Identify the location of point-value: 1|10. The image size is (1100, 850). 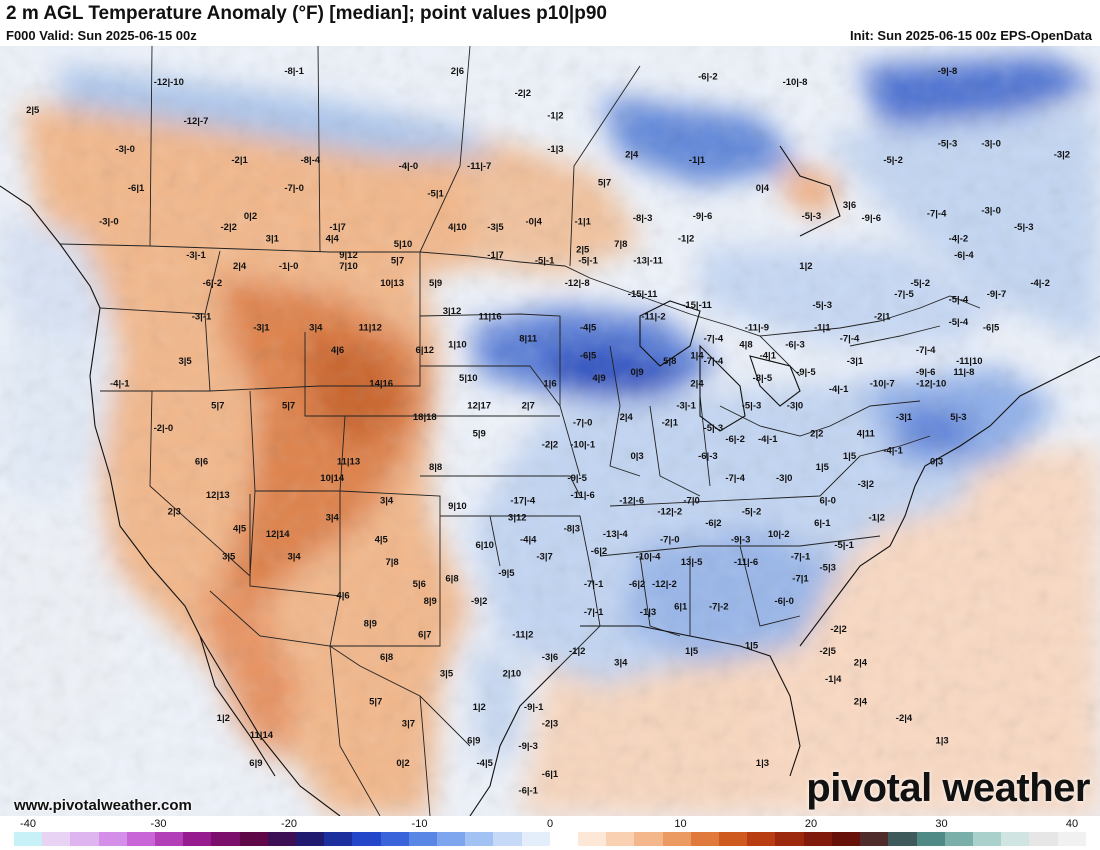
(457, 344).